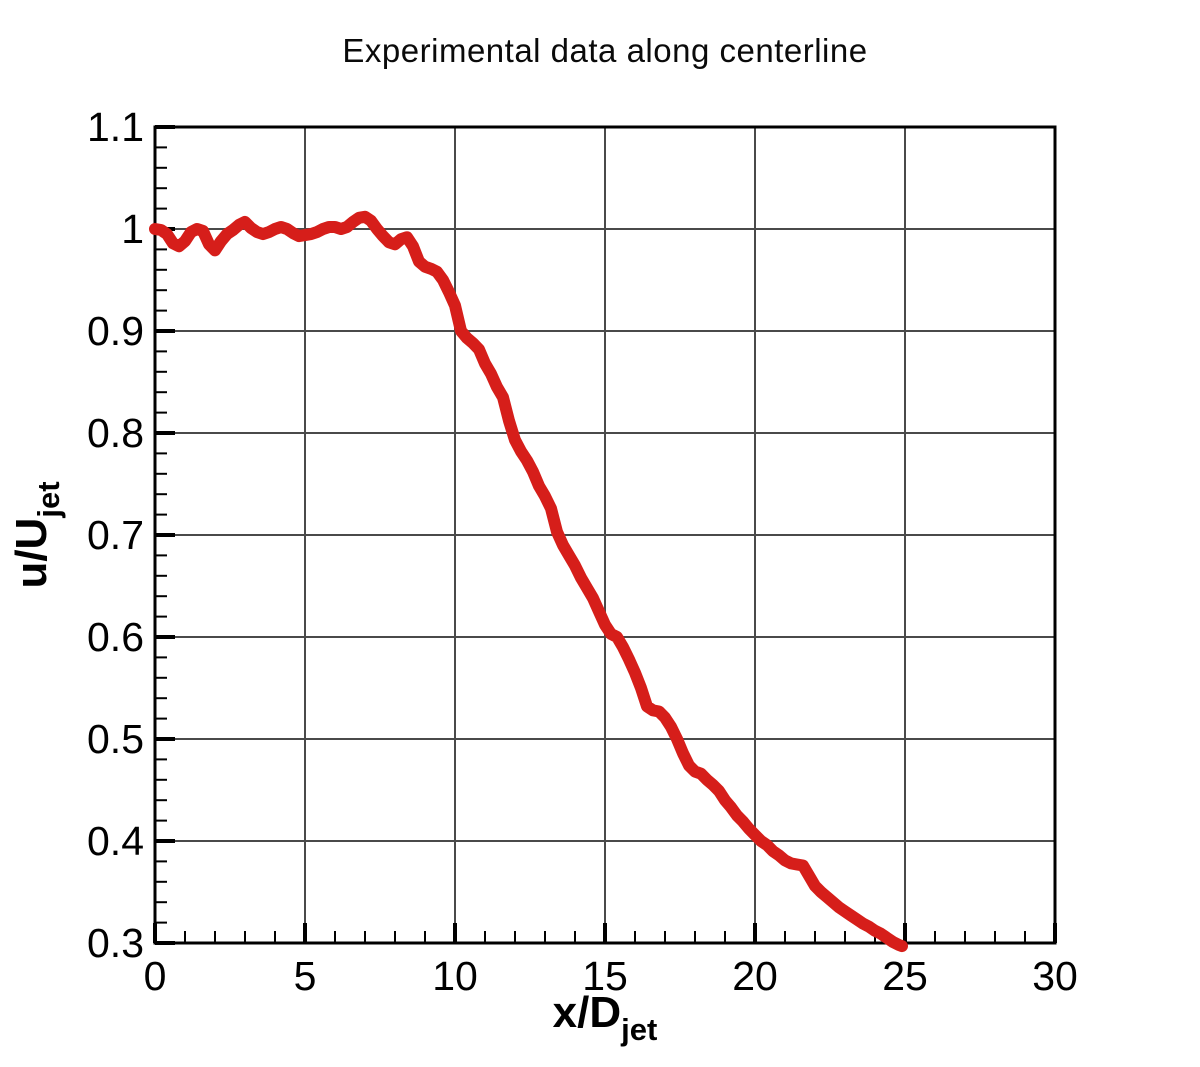 The image size is (1200, 1067). I want to click on y-tick-label: 0.7, so click(115, 535).